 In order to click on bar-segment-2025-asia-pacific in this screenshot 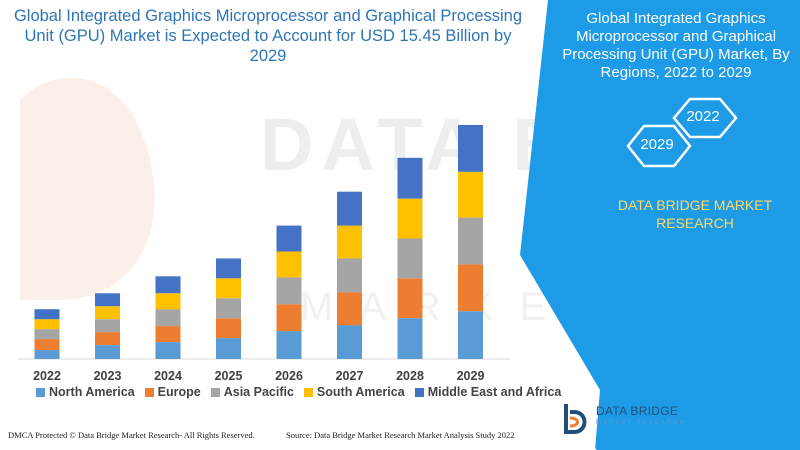, I will do `click(228, 308)`.